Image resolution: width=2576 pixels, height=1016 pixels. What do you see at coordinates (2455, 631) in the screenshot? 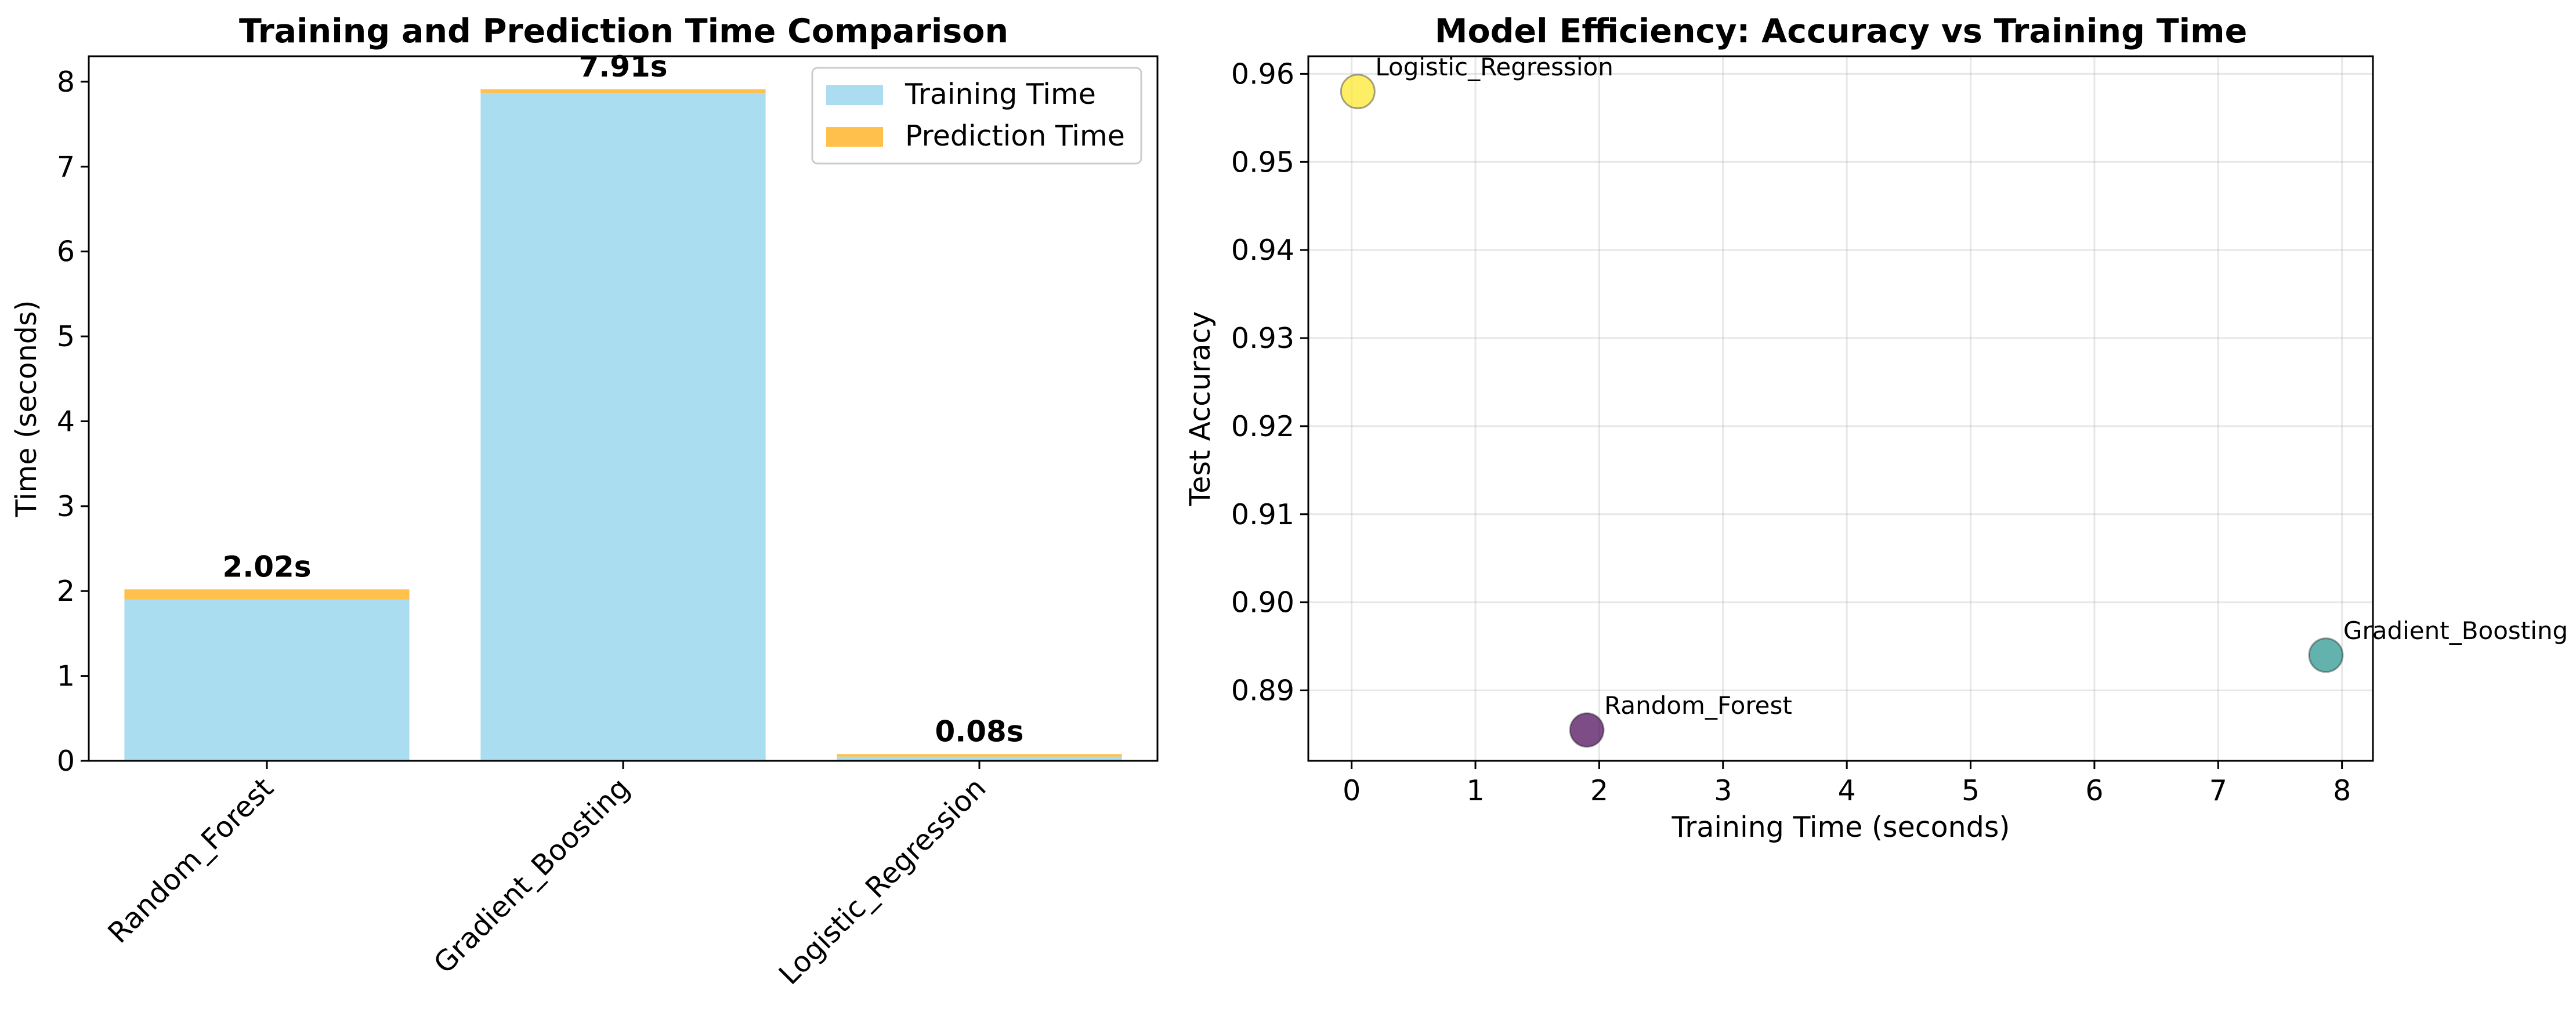
I see `point-label-gradient-boosting: Gradient_Boosting` at bounding box center [2455, 631].